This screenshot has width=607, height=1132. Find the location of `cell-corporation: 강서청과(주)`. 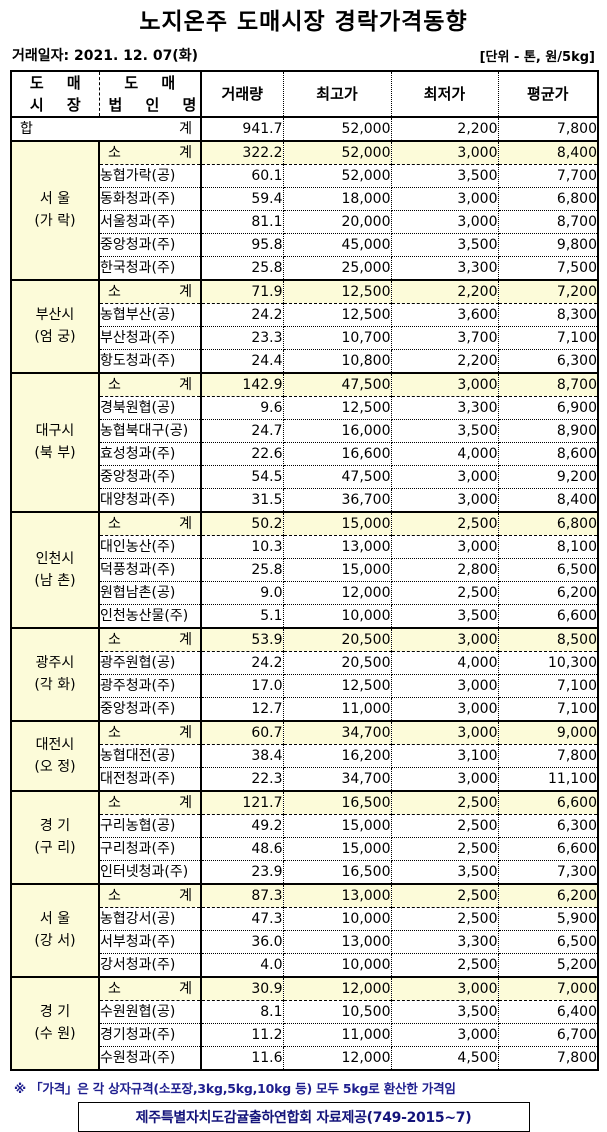

cell-corporation: 강서청과(주) is located at coordinates (150, 965).